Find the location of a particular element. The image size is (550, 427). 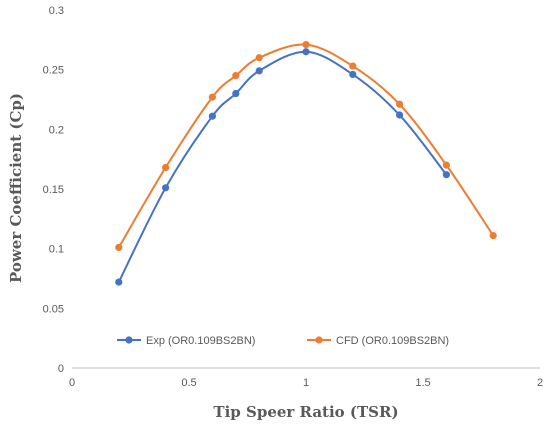

legend-item: CFD (OR0.109BS2BN) is located at coordinates (378, 341).